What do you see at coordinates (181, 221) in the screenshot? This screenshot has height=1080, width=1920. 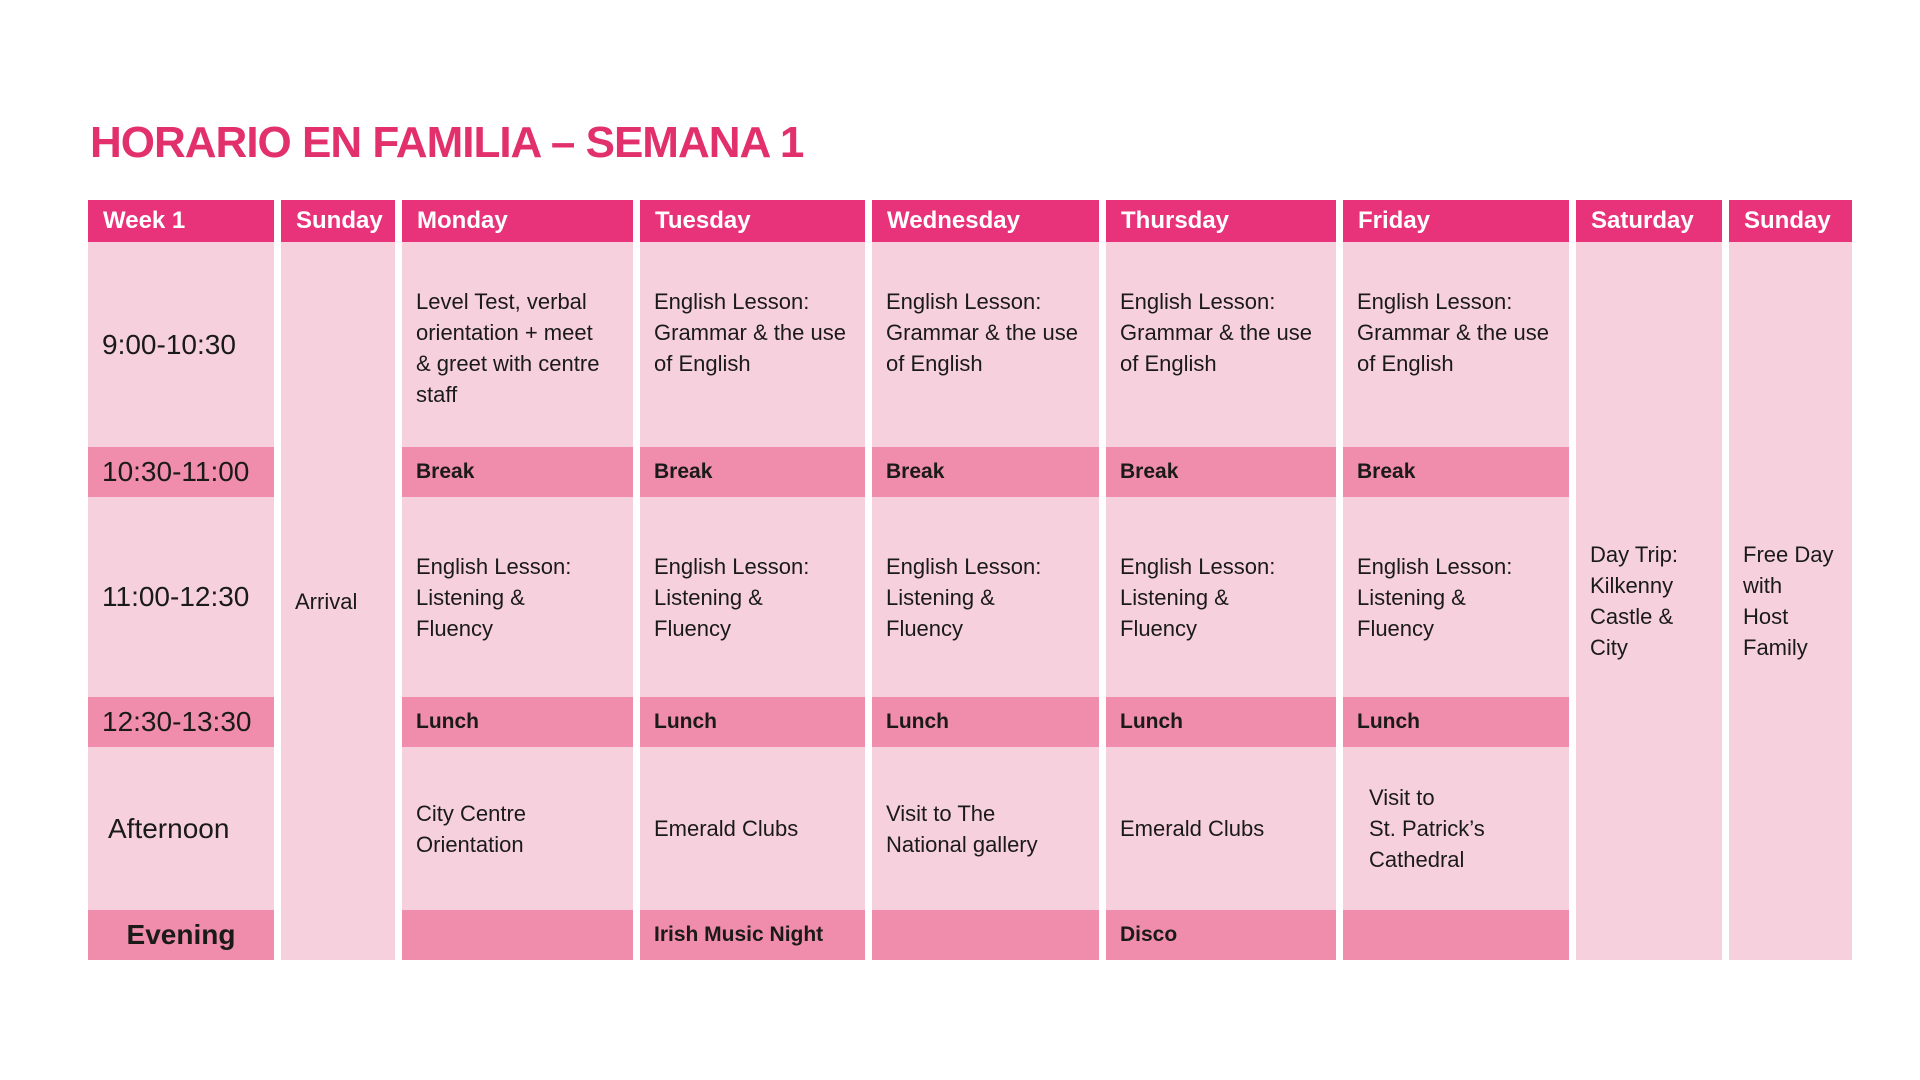 I see `header-week: Week 1` at bounding box center [181, 221].